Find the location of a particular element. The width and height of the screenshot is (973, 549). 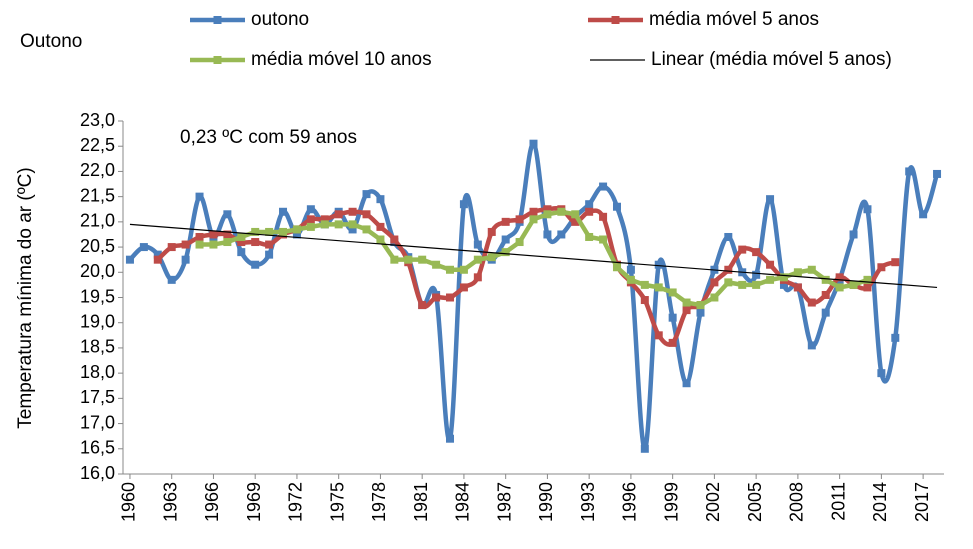

x-tick-label: 1969 is located at coordinates (254, 502).